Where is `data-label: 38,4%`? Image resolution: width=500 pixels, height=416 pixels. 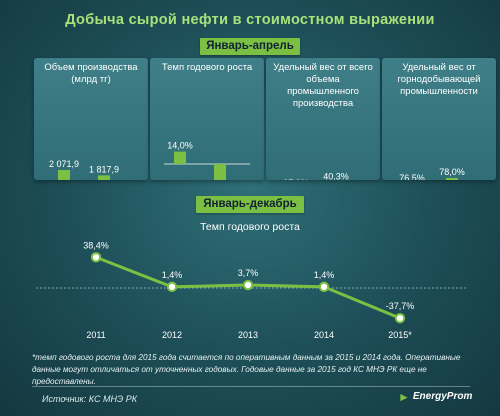 data-label: 38,4% is located at coordinates (96, 245).